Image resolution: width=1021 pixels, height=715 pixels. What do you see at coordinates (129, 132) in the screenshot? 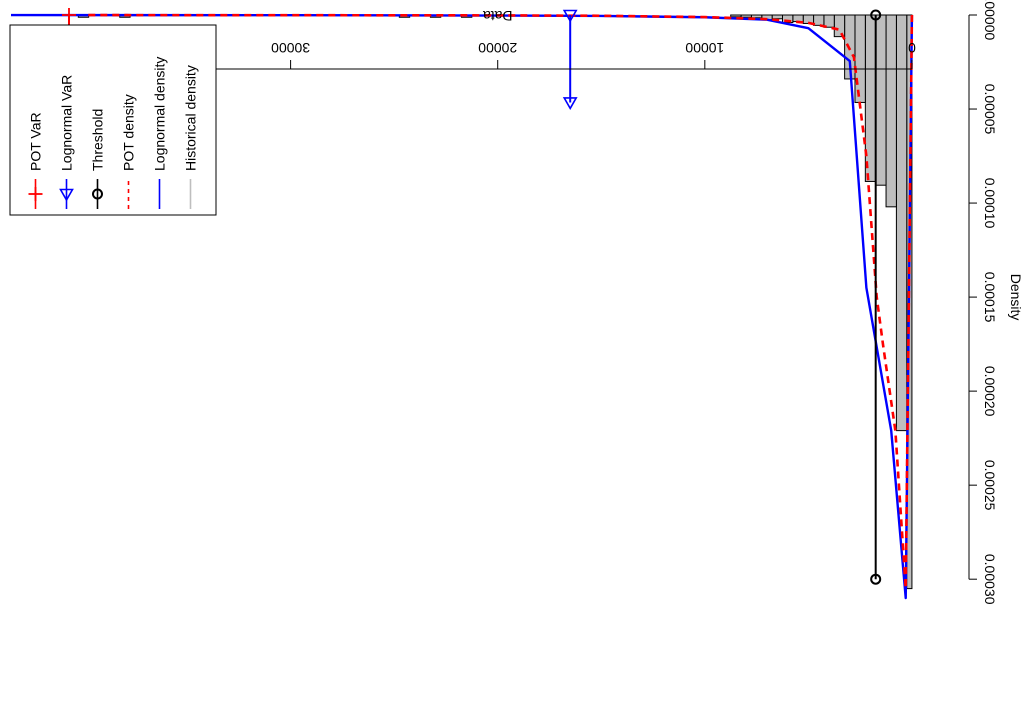
I see `legend-pot-density-label: POT density` at bounding box center [129, 132].